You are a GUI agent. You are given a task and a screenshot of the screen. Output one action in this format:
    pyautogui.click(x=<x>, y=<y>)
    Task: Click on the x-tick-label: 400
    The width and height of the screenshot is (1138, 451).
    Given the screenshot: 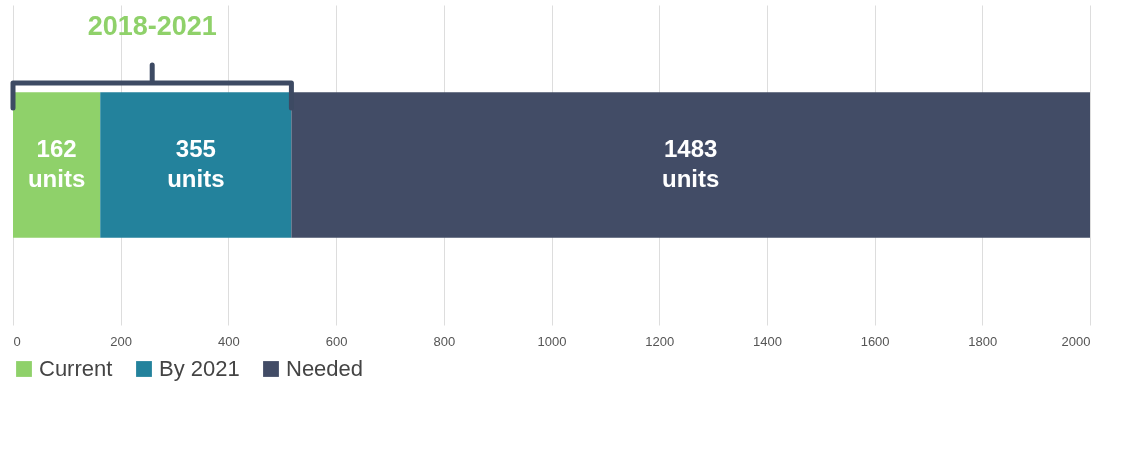 What is the action you would take?
    pyautogui.click(x=229, y=341)
    